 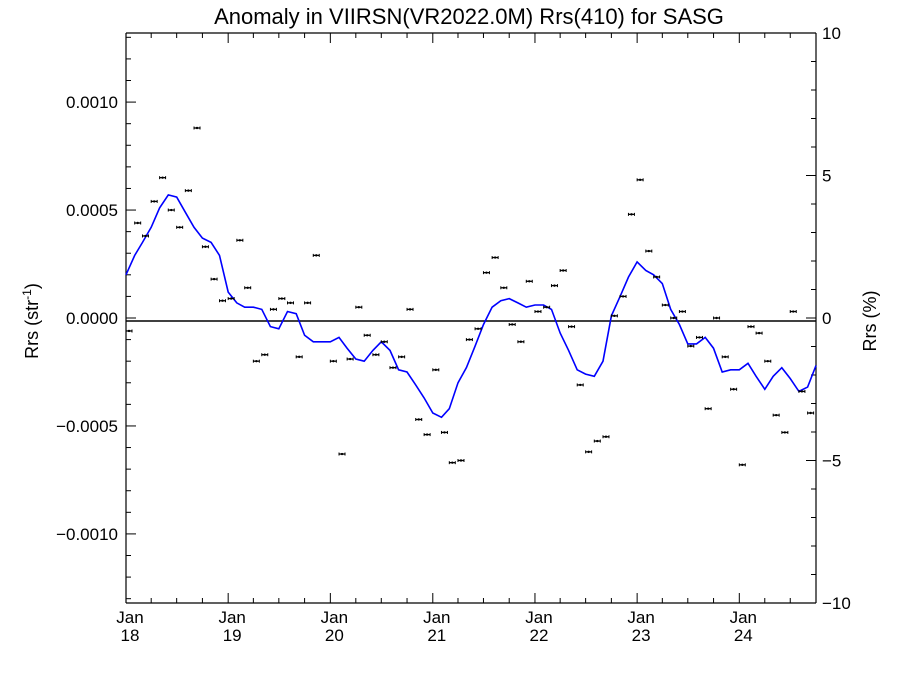 I want to click on right-ticks: 10 5 0 −5 −10, so click(x=828, y=318).